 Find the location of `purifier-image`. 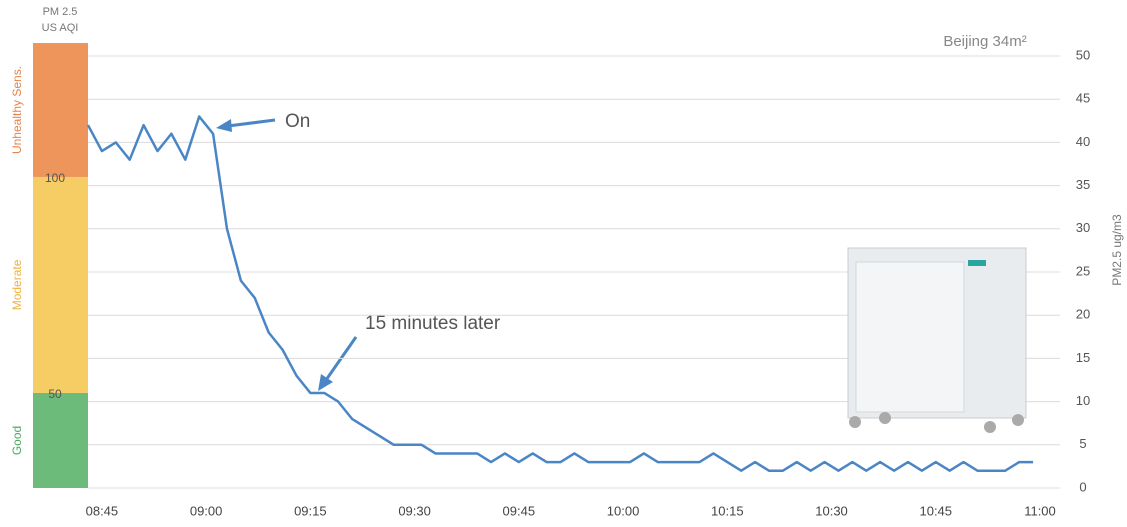

purifier-image is located at coordinates (937, 340).